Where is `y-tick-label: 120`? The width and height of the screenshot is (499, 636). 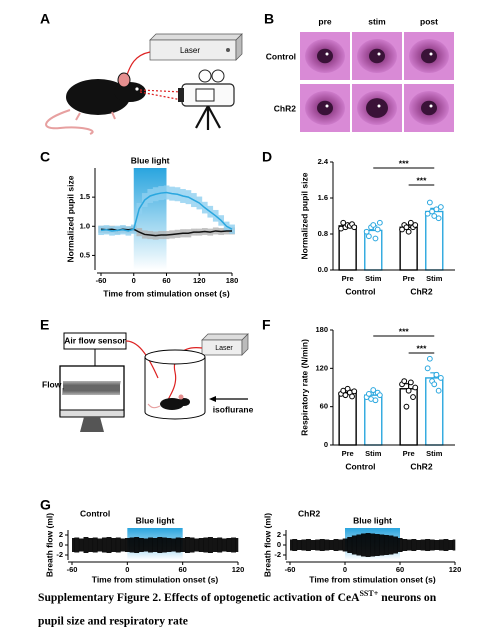
y-tick-label: 120 is located at coordinates (321, 367).